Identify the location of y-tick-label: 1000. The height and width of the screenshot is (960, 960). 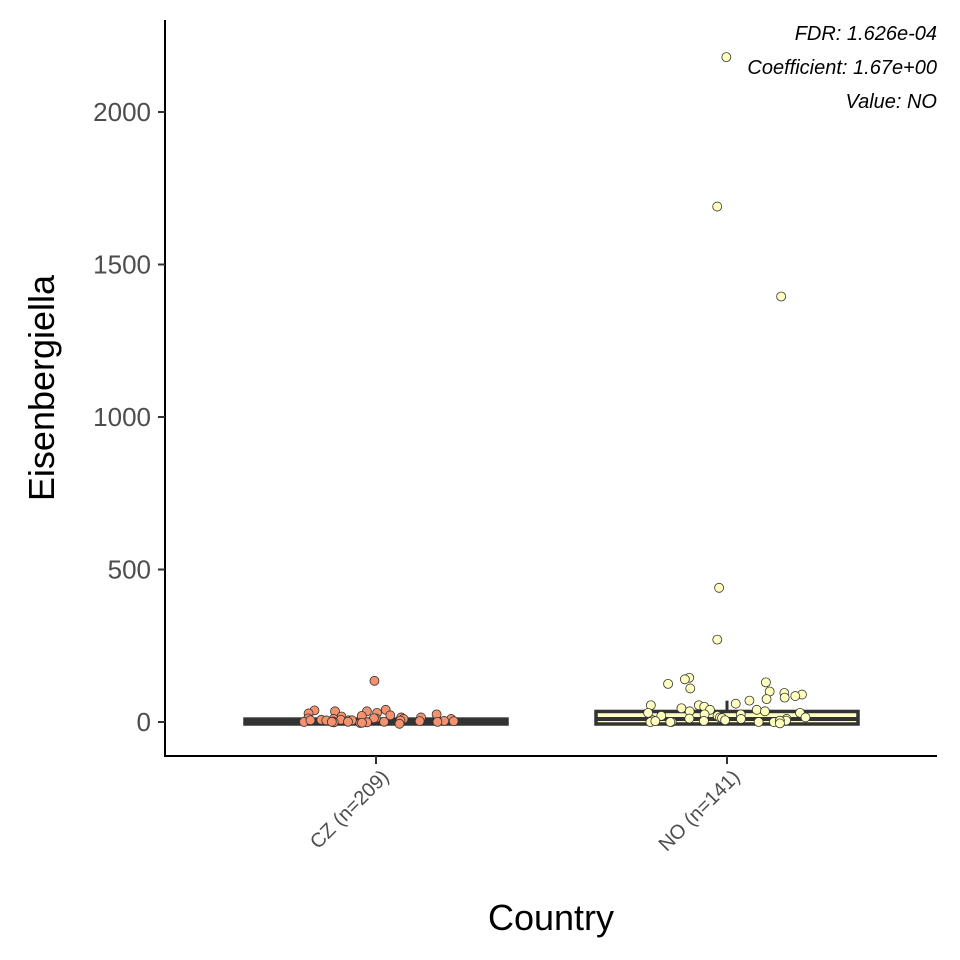
(122, 417).